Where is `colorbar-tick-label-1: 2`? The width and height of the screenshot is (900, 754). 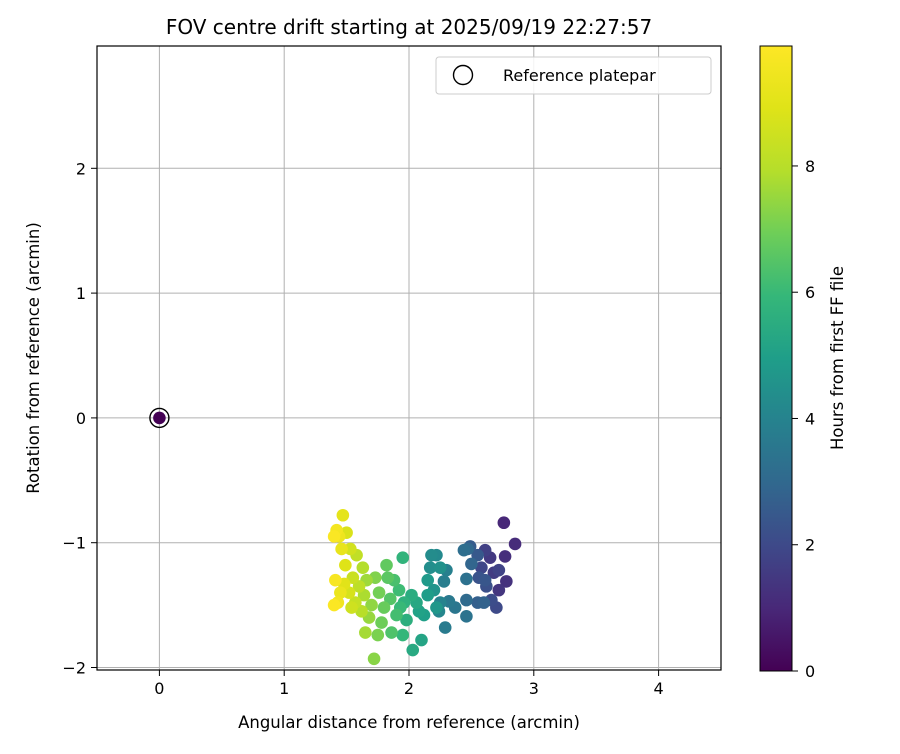
colorbar-tick-label-1: 2 is located at coordinates (810, 545).